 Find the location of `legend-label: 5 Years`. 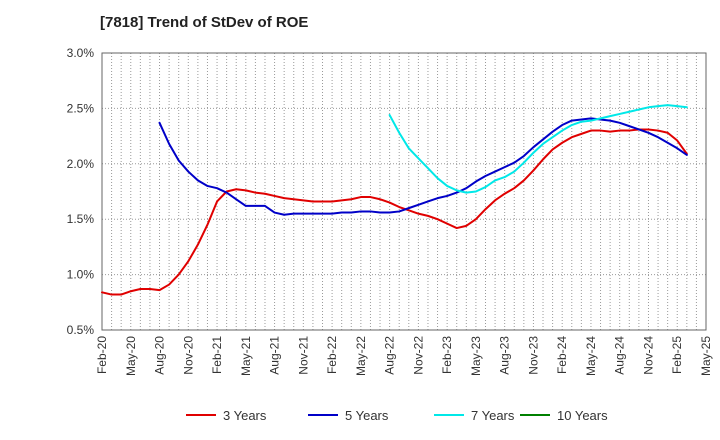

legend-label: 5 Years is located at coordinates (367, 415).